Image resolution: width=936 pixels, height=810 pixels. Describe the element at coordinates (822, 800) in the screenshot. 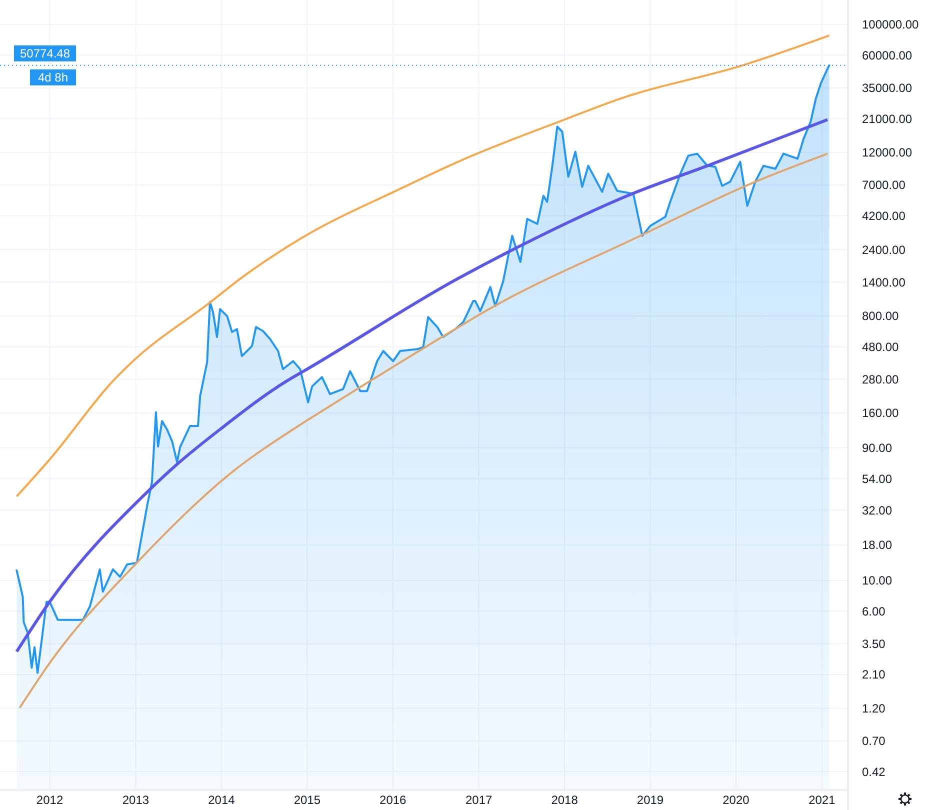

I see `x-tick-label: 2021` at that location.